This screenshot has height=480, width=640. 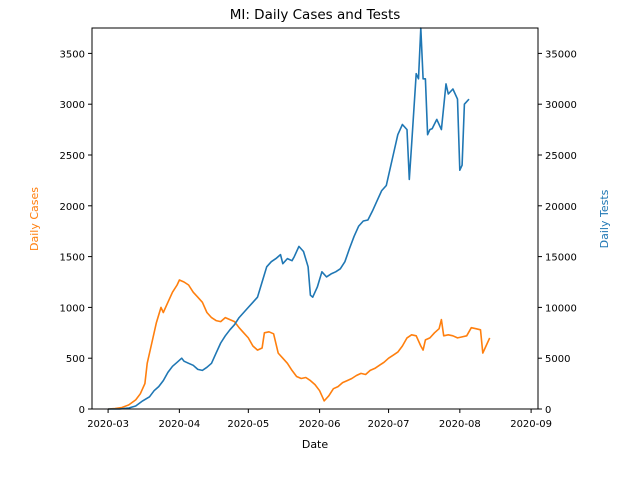 What do you see at coordinates (315, 15) in the screenshot?
I see `chart-title: MI: Daily Cases and Tests` at bounding box center [315, 15].